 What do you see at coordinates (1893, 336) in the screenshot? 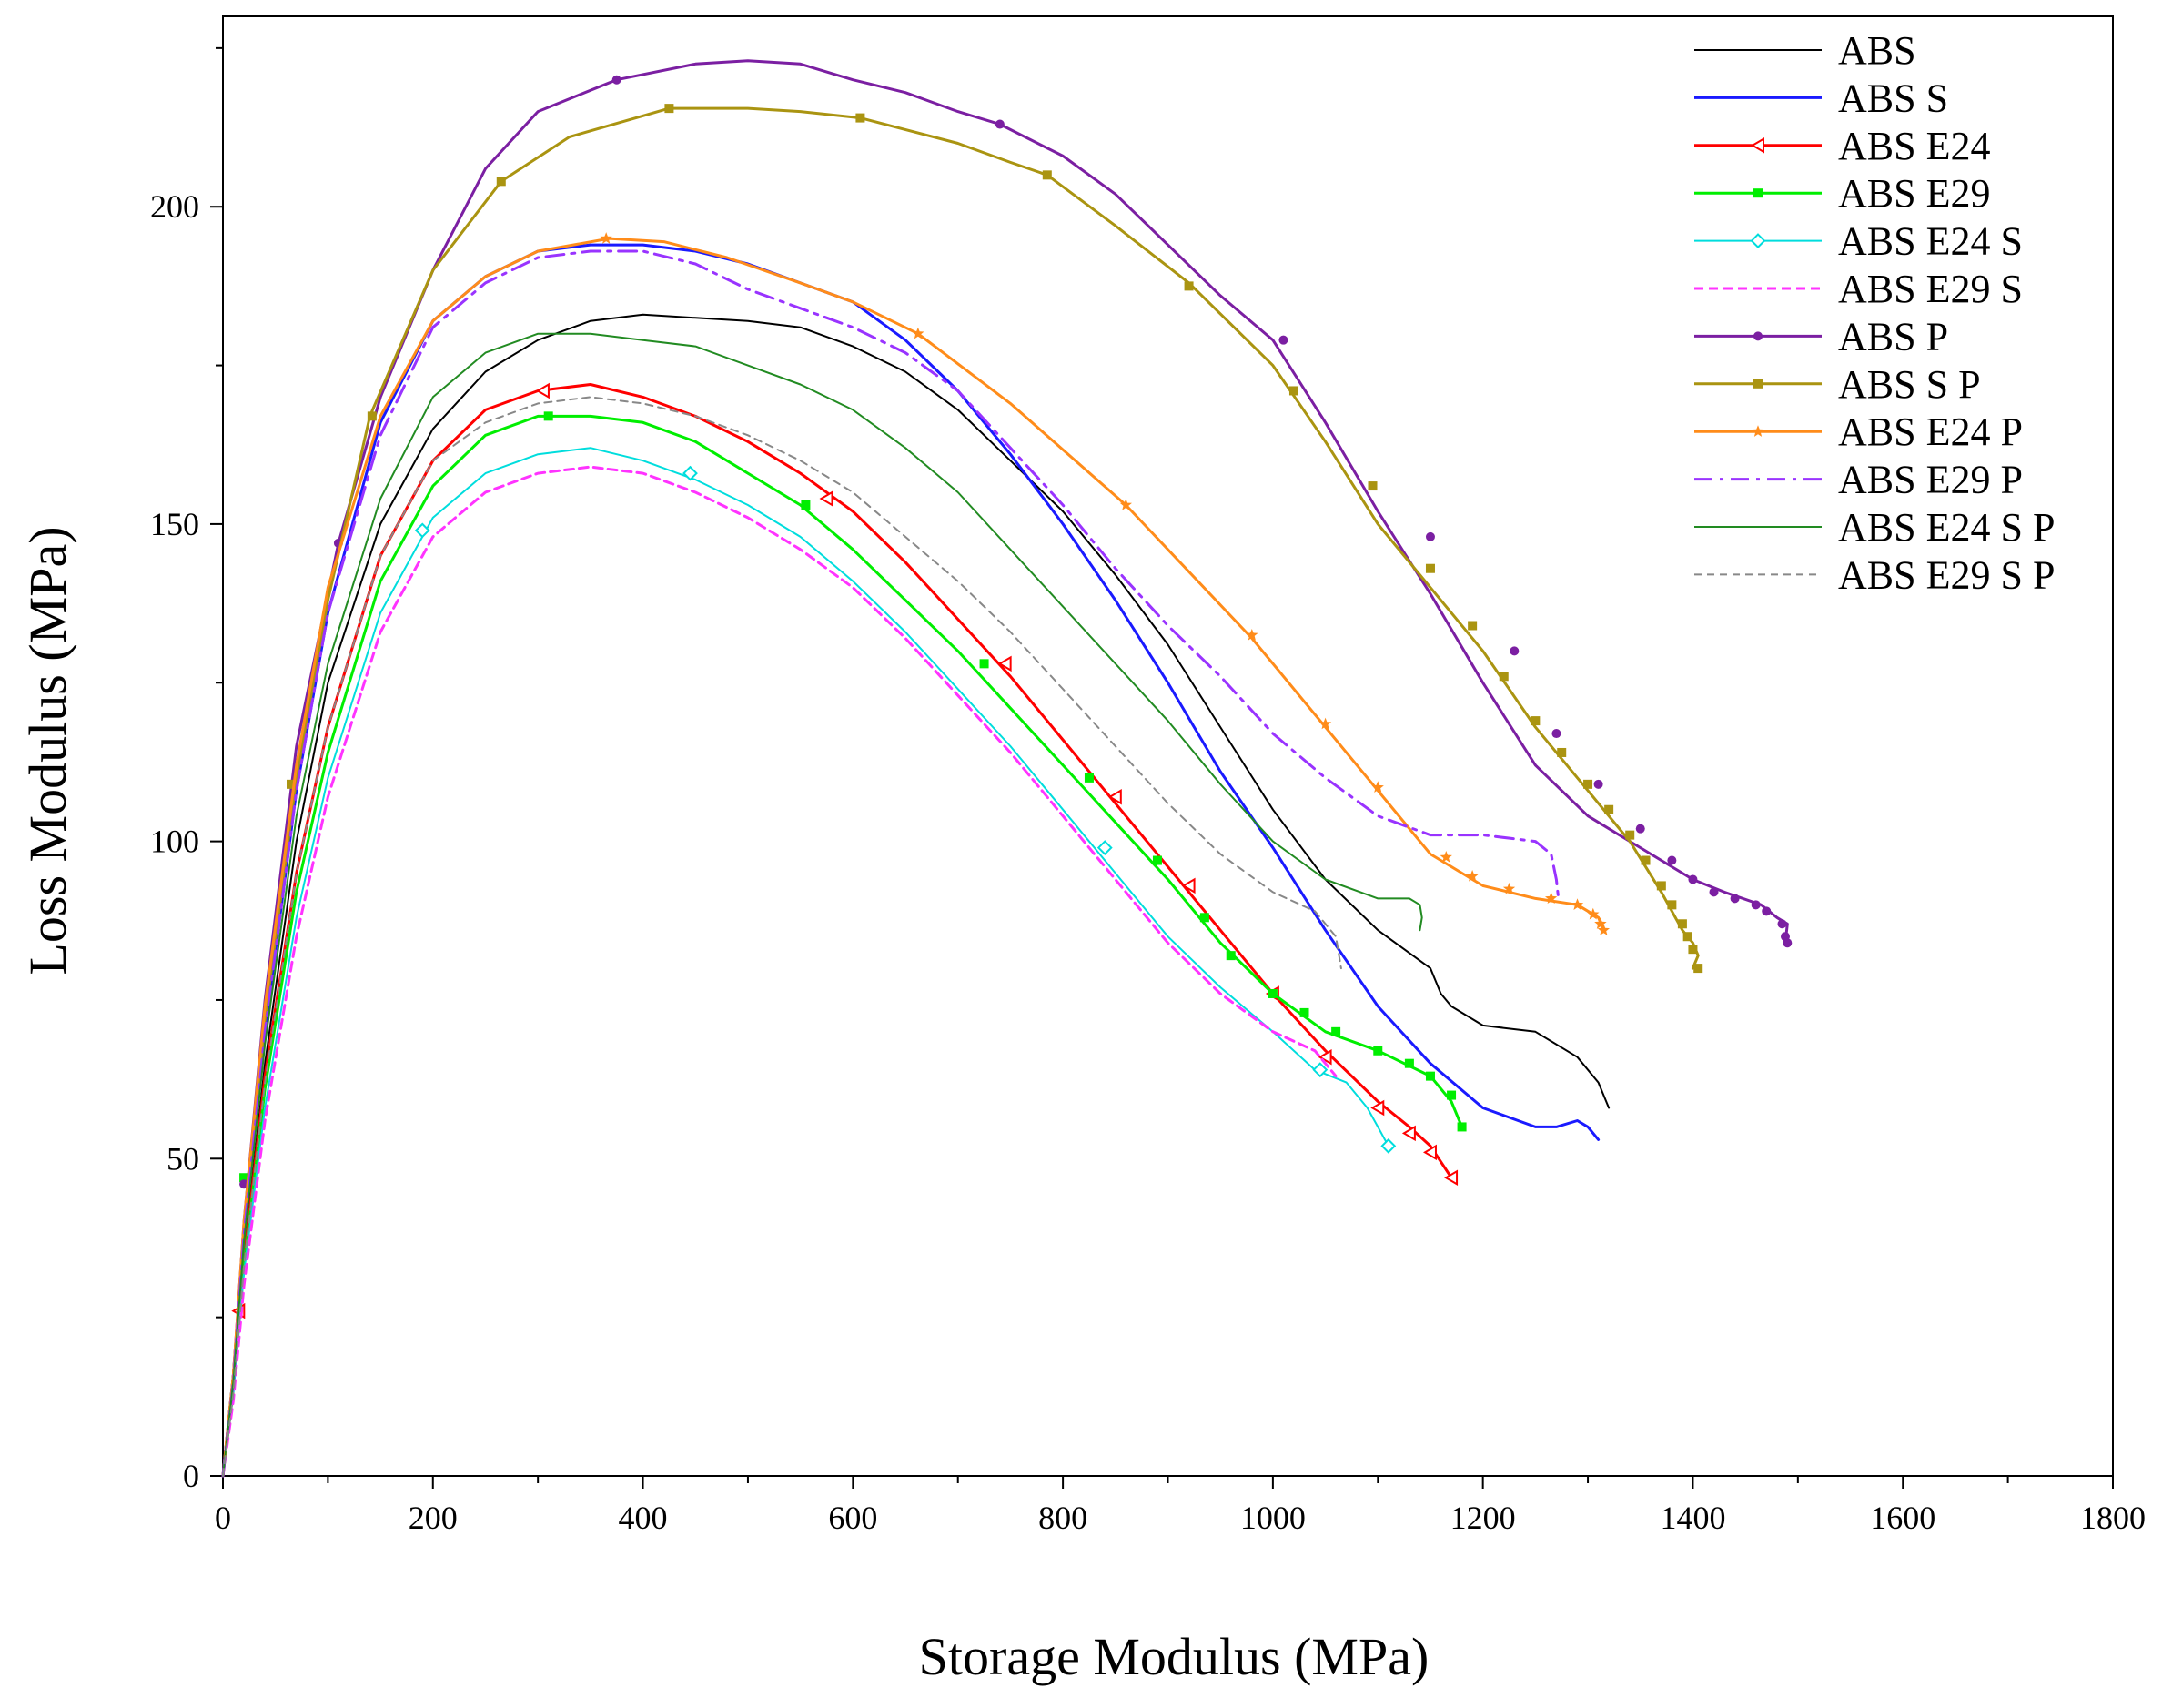
I see `legend-label: ABS P` at bounding box center [1893, 336].